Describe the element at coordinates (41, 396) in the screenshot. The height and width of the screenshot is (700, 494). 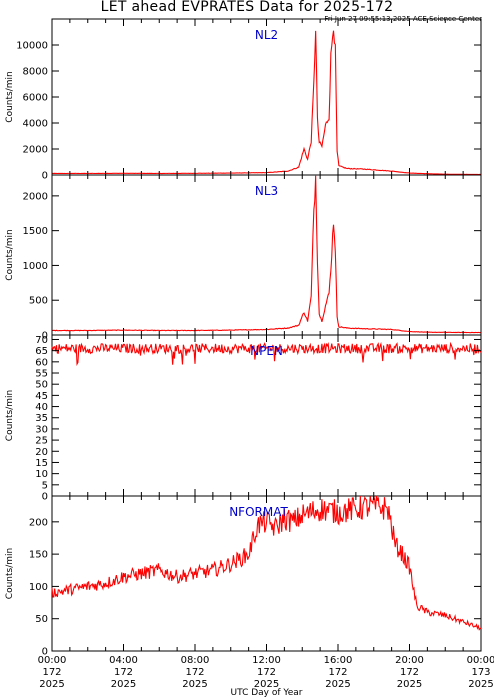
I see `npen-ytick-label: 45` at that location.